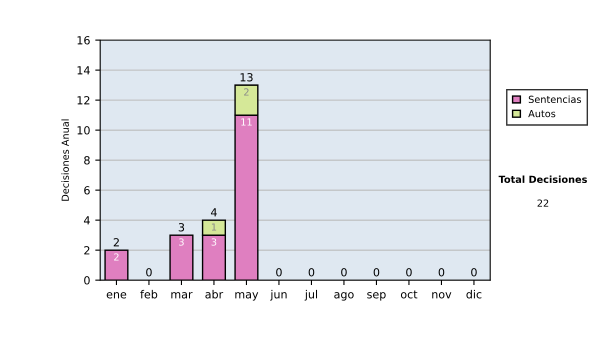 Image resolution: width=600 pixels, height=340 pixels. Describe the element at coordinates (87, 160) in the screenshot. I see `y-tick-label: 8` at that location.